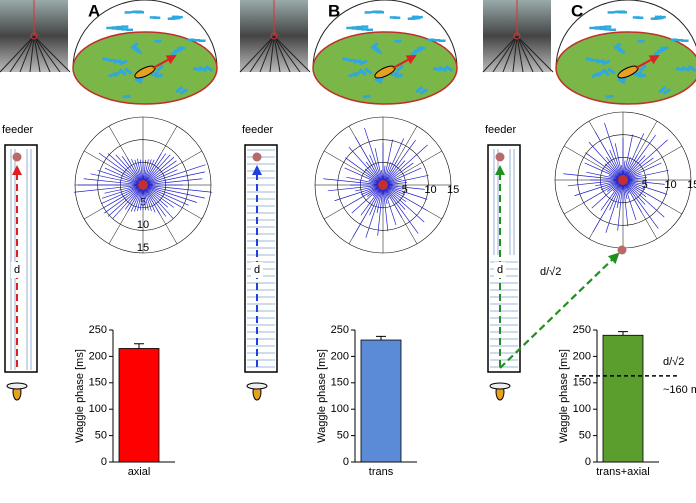 The width and height of the screenshot is (696, 503). What do you see at coordinates (588, 462) in the screenshot?
I see `y-tick-label: 0` at bounding box center [588, 462].